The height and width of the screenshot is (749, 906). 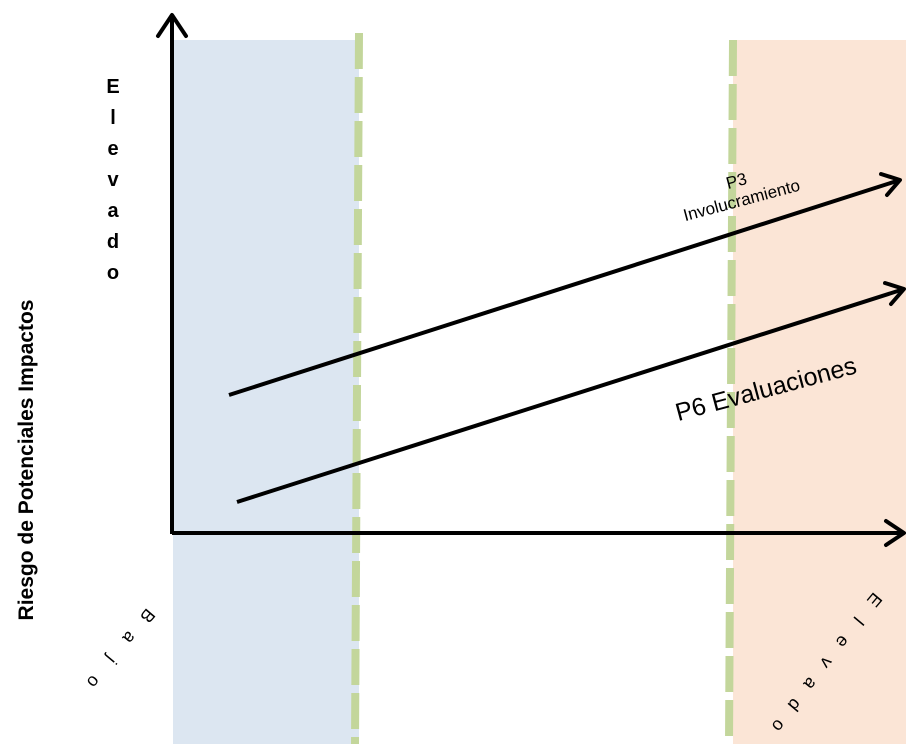 I want to click on x-axis-low-label-letter: o, so click(x=94, y=682).